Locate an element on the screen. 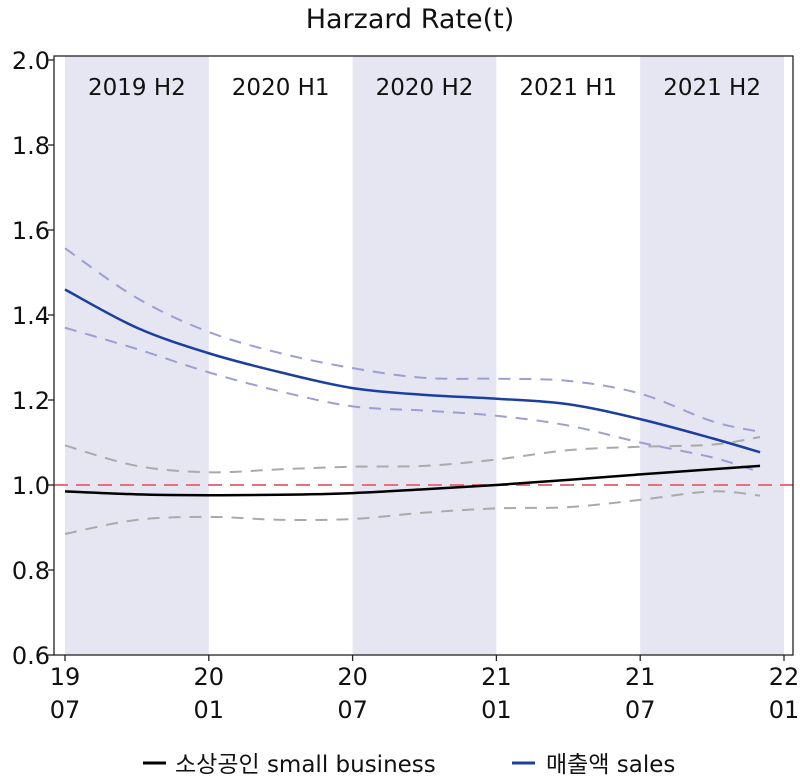 The width and height of the screenshot is (800, 782). legend: 소상공인 small business 매출액 sales is located at coordinates (409, 765).